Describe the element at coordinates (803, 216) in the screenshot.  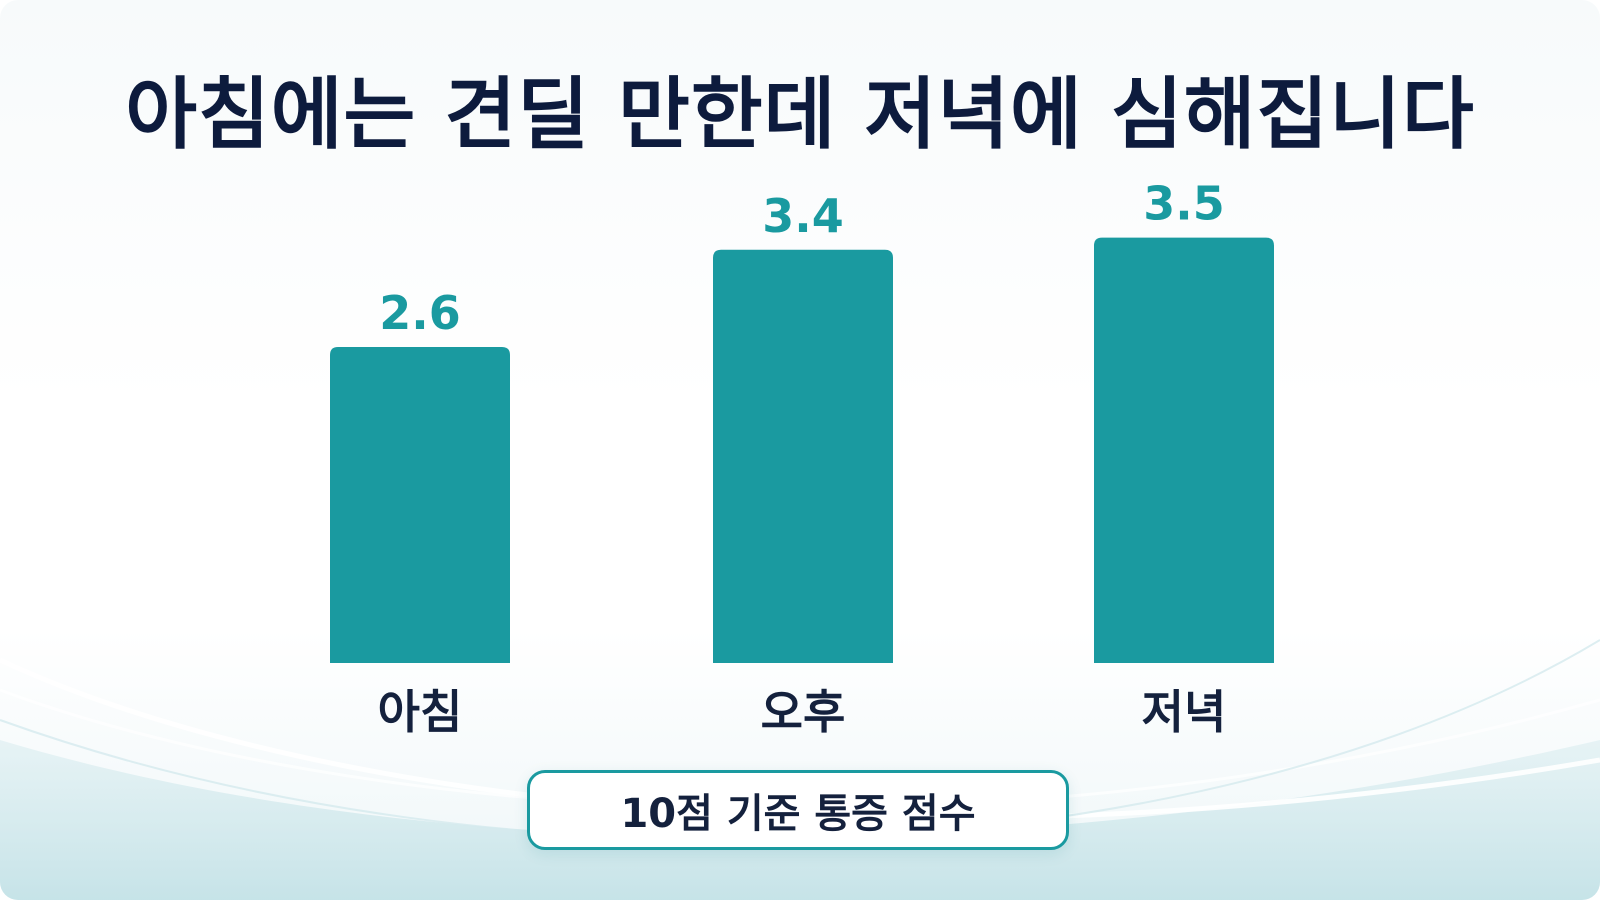
I see `bar-value-label: 3.4` at that location.